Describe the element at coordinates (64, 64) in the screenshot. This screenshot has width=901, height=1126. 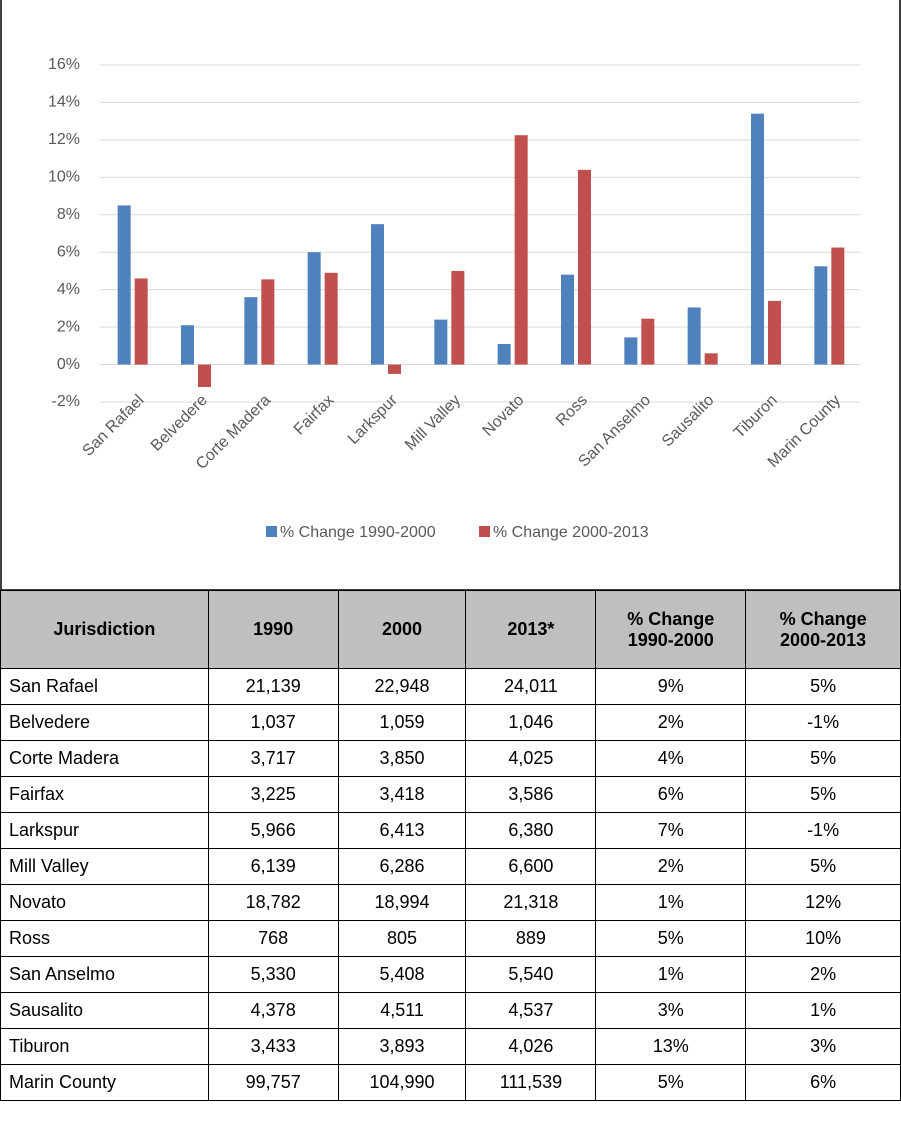
I see `y-tick-label: 16%` at that location.